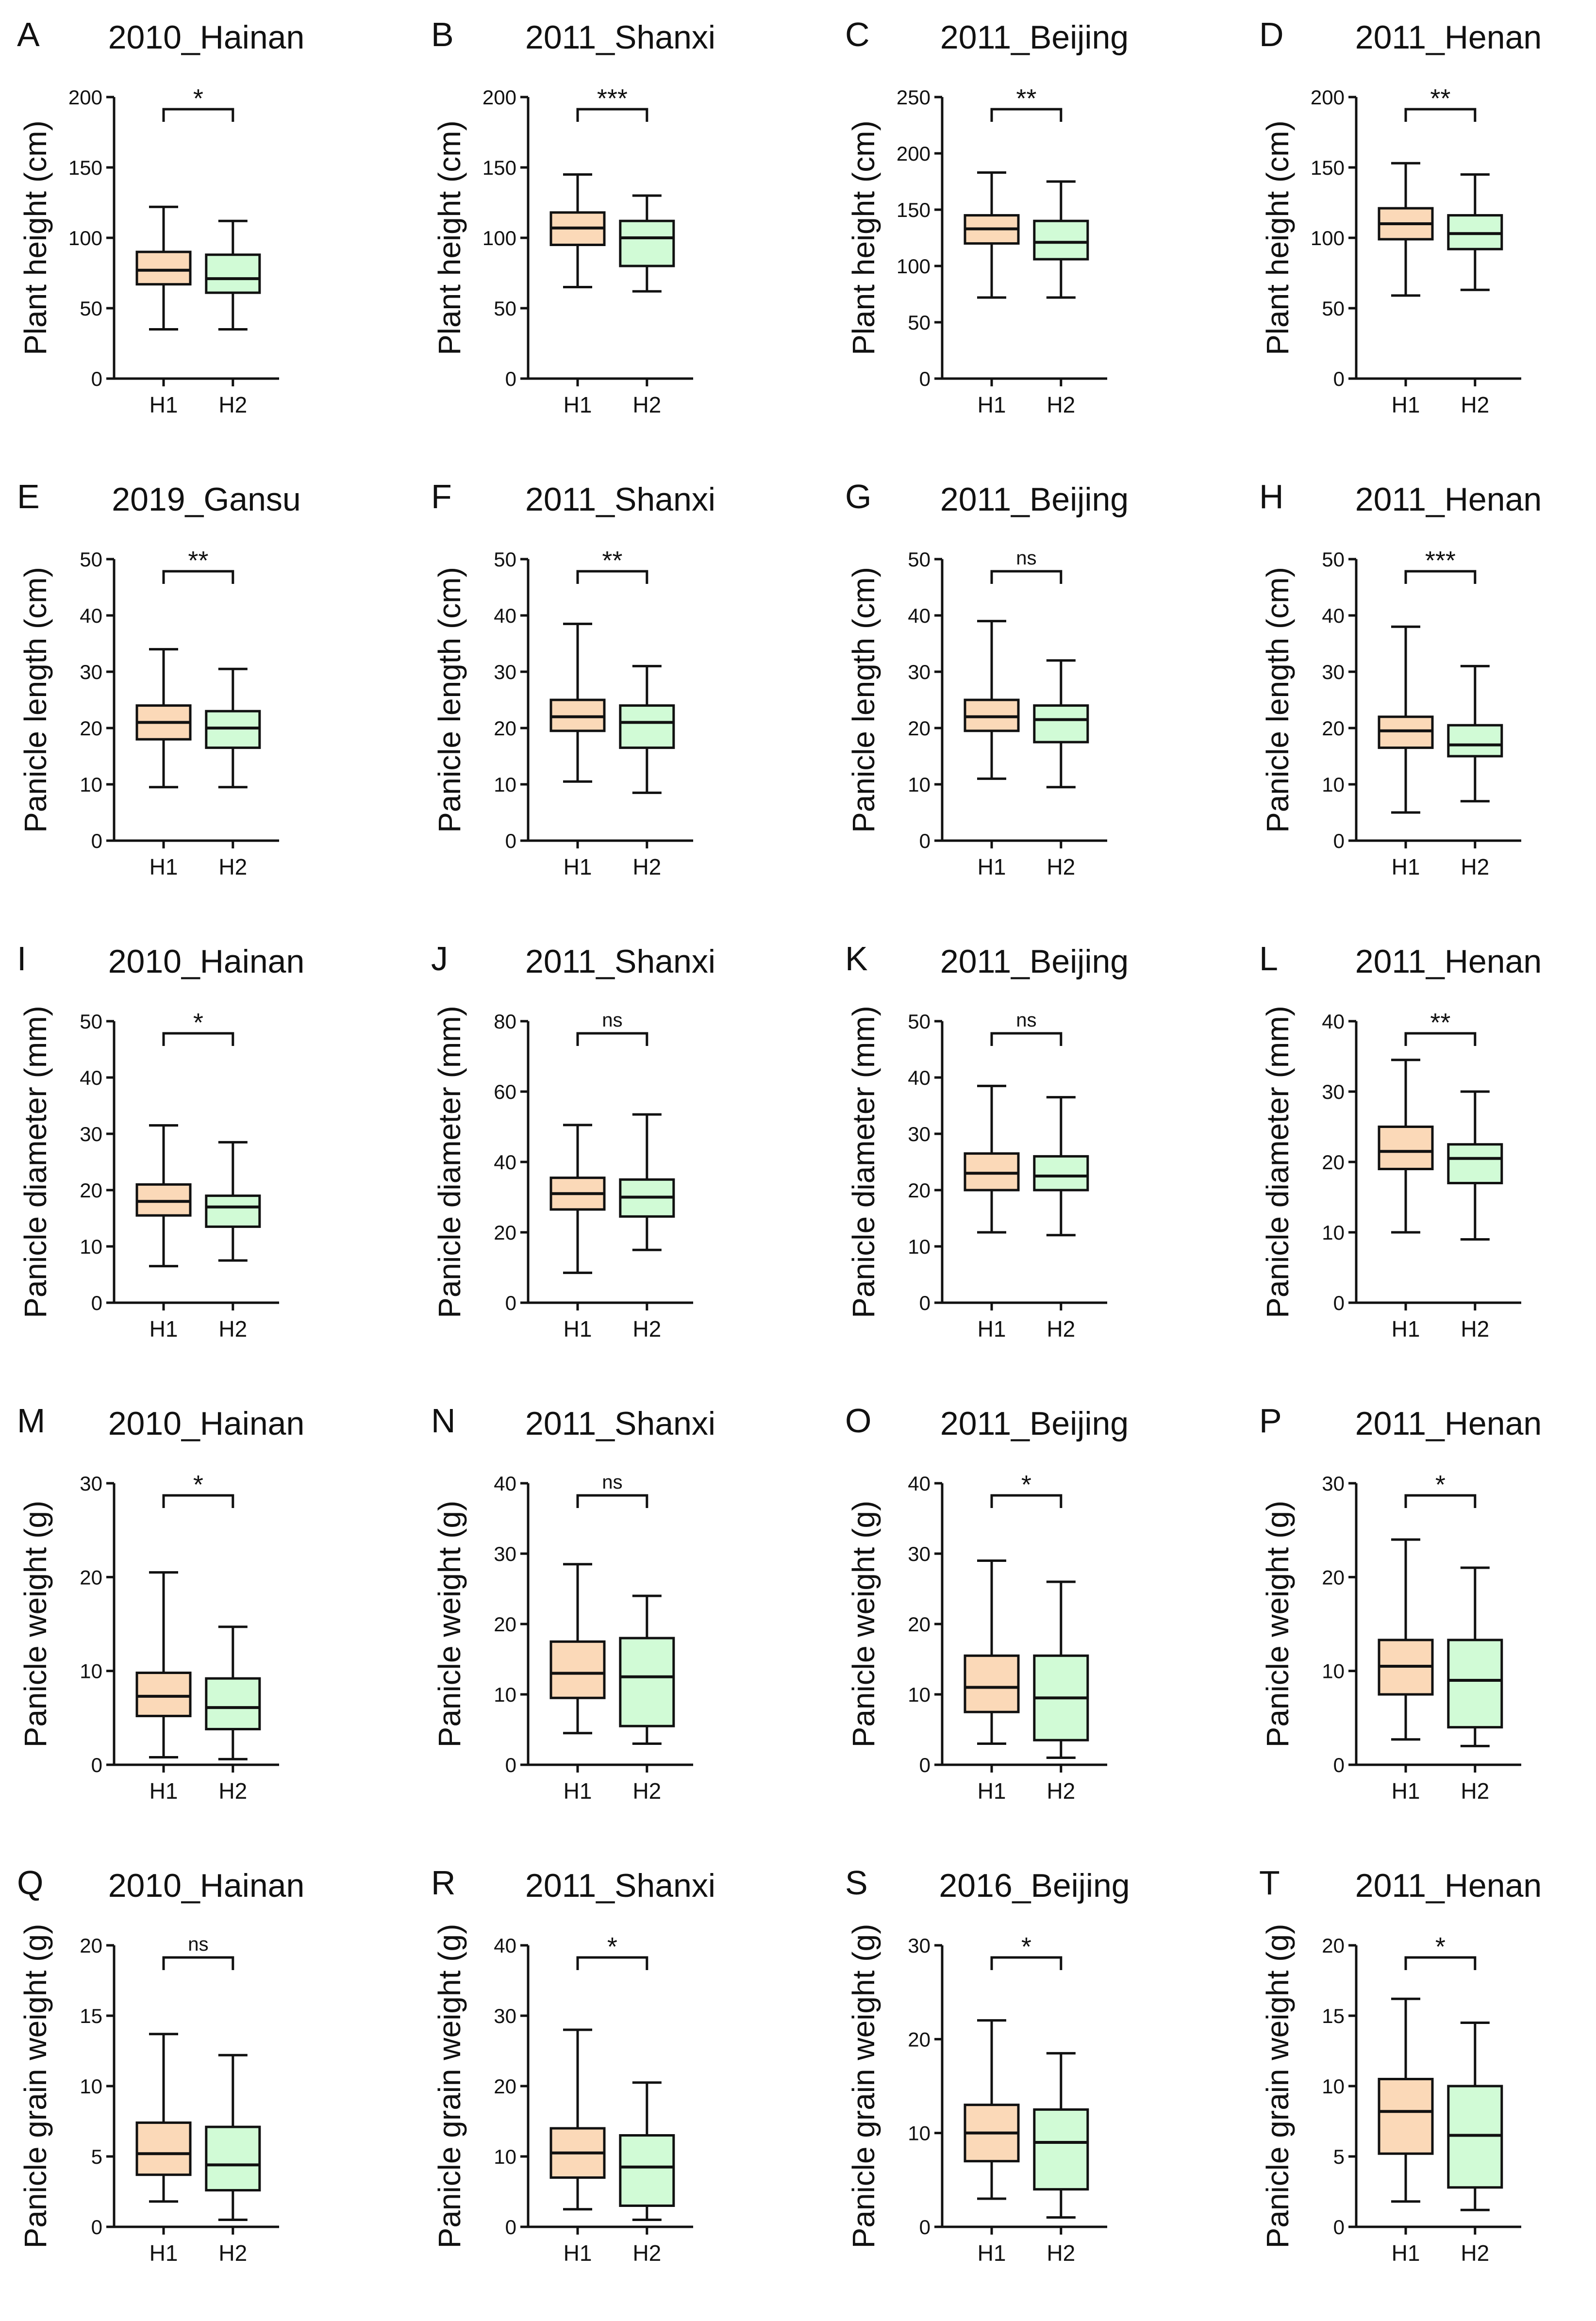 This screenshot has height=2321, width=1596. I want to click on axis-lines, so click(196, 700).